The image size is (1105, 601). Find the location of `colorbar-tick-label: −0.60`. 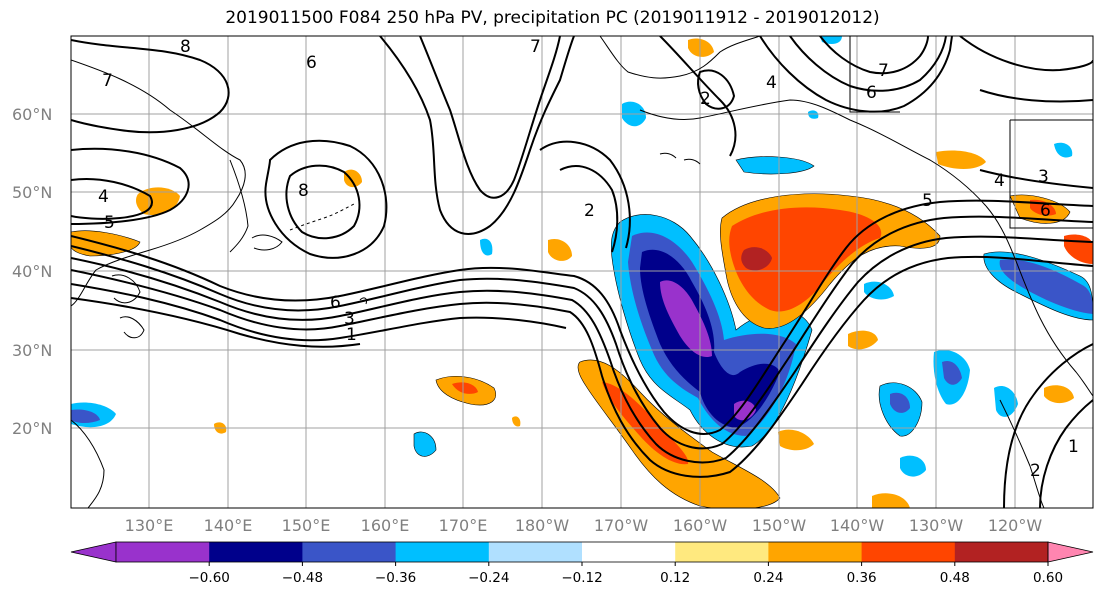

colorbar-tick-label: −0.60 is located at coordinates (209, 578).